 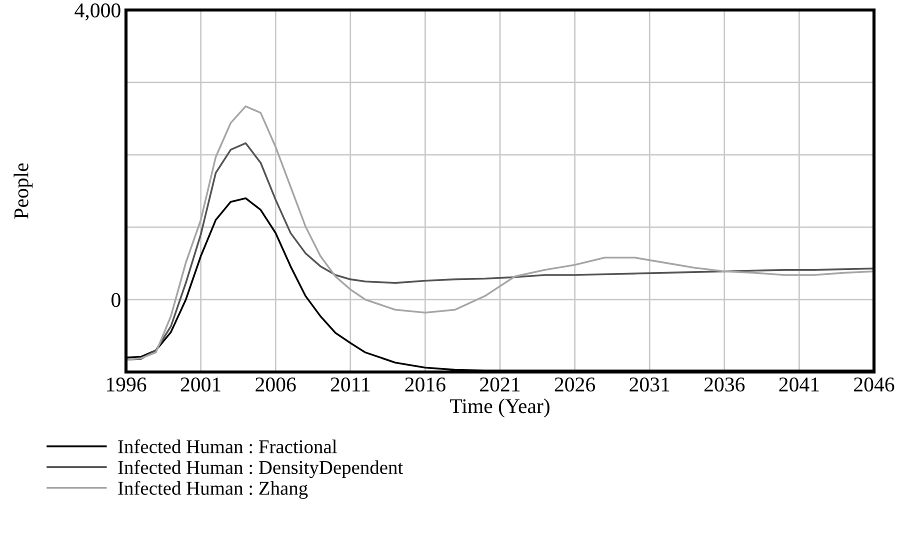 I want to click on x-tick-label: 2036, so click(x=724, y=384).